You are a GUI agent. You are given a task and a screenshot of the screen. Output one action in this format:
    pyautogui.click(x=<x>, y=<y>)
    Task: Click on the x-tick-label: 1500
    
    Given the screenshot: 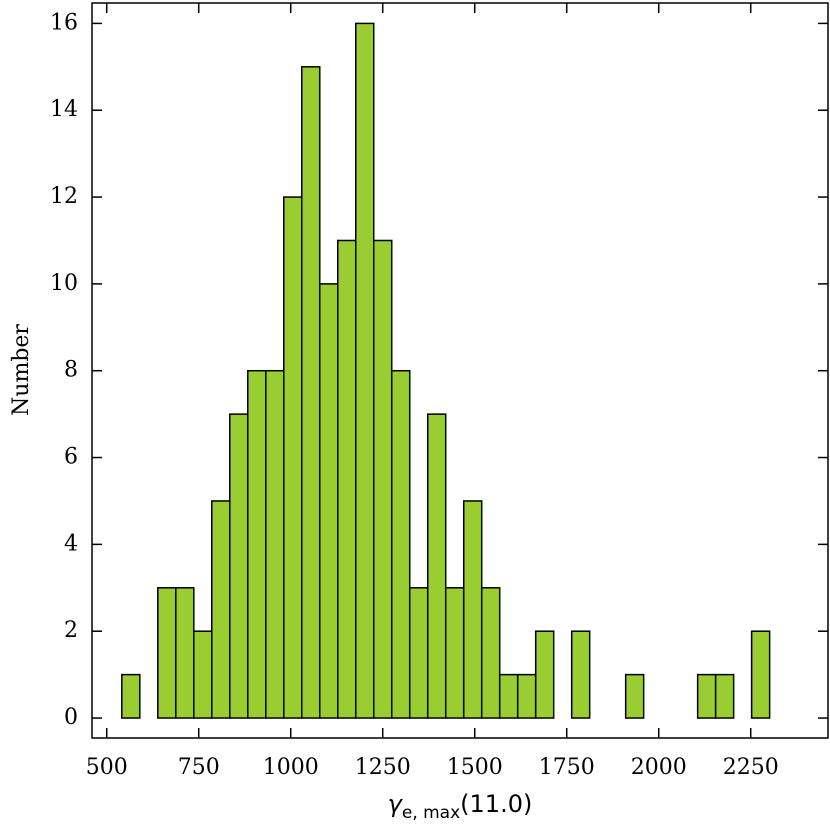 What is the action you would take?
    pyautogui.click(x=475, y=767)
    